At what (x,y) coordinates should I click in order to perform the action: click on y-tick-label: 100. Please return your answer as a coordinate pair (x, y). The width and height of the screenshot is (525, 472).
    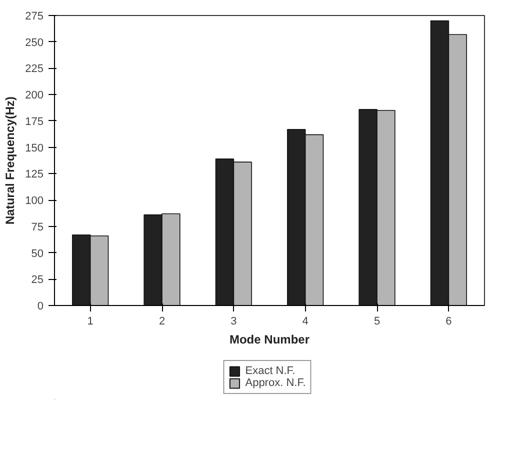
    Looking at the image, I should click on (34, 201).